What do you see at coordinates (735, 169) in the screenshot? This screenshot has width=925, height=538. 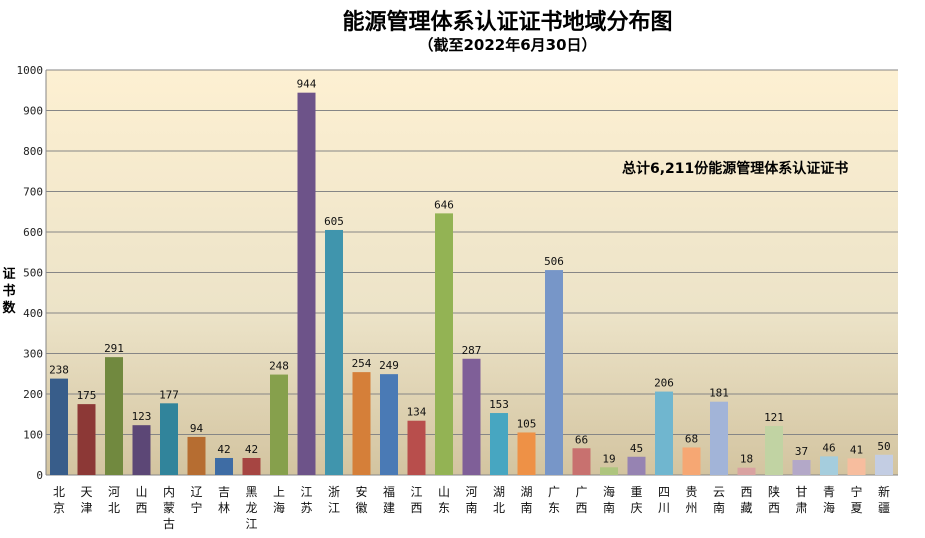 I see `total-annotation: 总计6,211份能源管理体系认证证书` at bounding box center [735, 169].